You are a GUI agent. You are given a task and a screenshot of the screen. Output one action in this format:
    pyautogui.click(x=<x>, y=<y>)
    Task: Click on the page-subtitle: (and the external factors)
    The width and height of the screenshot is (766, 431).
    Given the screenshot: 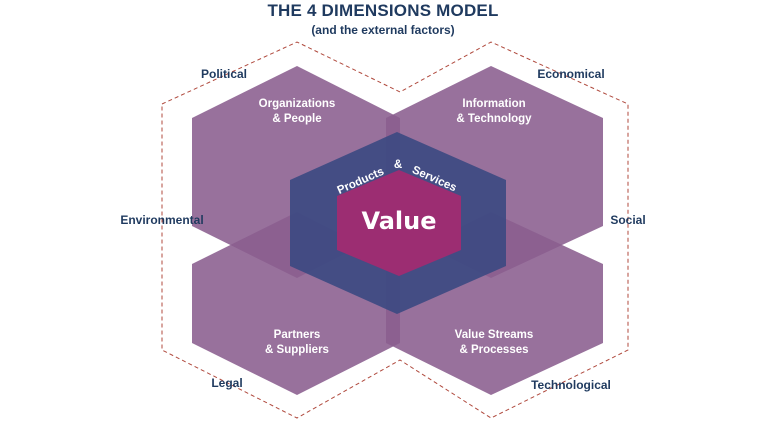 What is the action you would take?
    pyautogui.click(x=383, y=30)
    